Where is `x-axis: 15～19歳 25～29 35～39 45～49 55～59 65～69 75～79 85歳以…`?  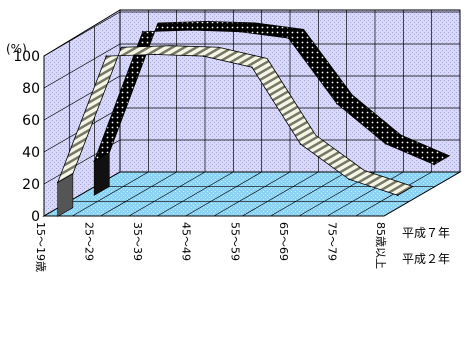
x-axis: 15～19歳 25～29 35～39 45～49 55～59 65～69 75～79 85歳以… is located at coordinates (210, 247).